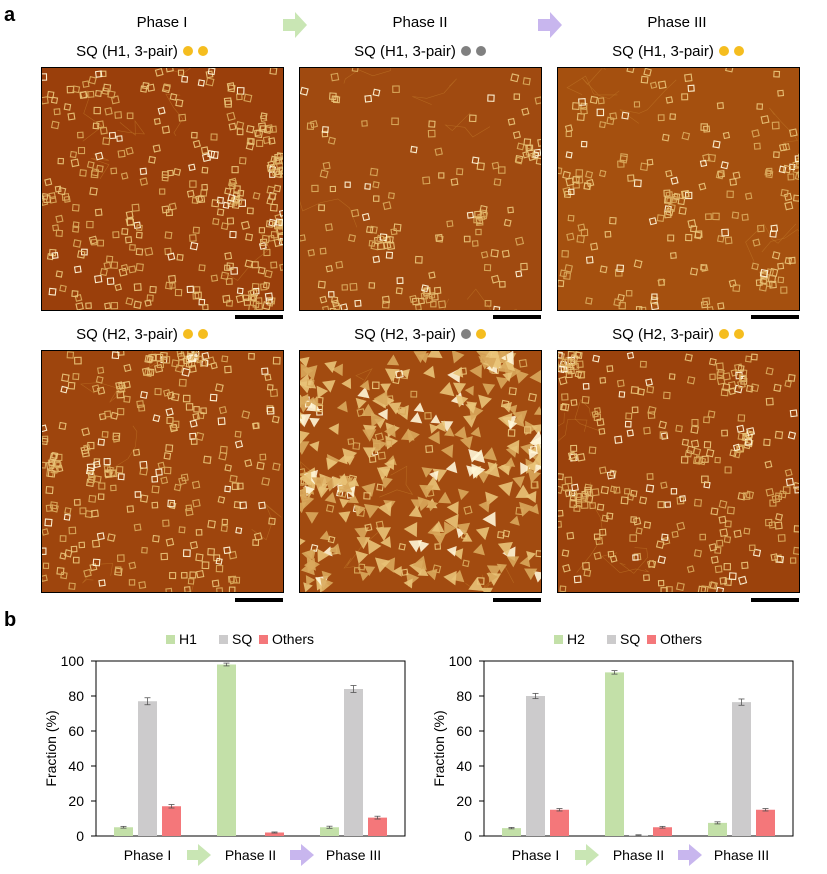  Describe the element at coordinates (188, 639) in the screenshot. I see `legend-label: H1` at that location.